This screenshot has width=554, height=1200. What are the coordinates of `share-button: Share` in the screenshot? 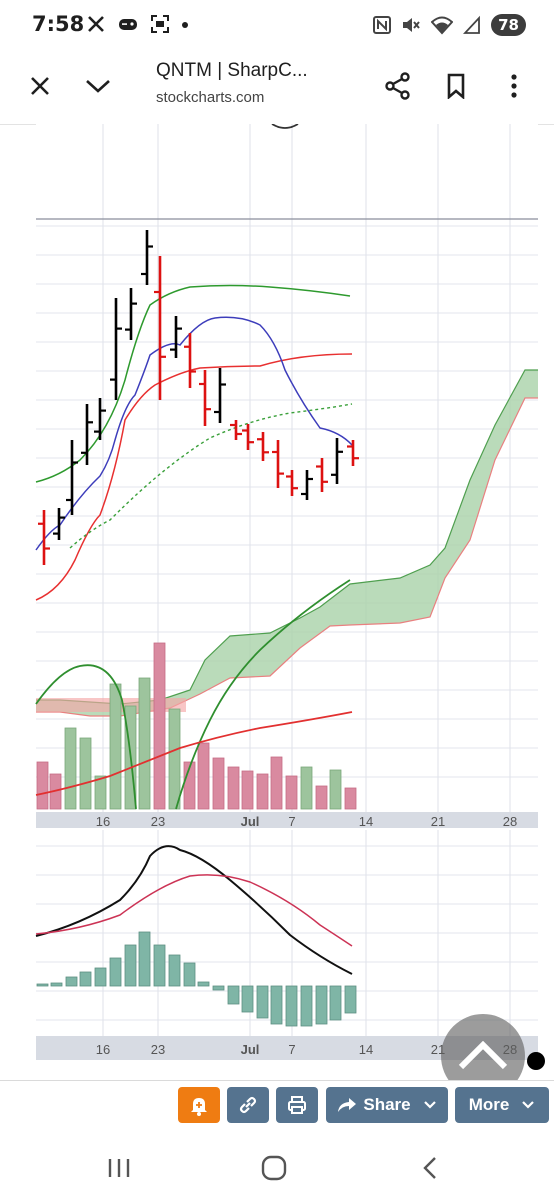 It's located at (387, 1105).